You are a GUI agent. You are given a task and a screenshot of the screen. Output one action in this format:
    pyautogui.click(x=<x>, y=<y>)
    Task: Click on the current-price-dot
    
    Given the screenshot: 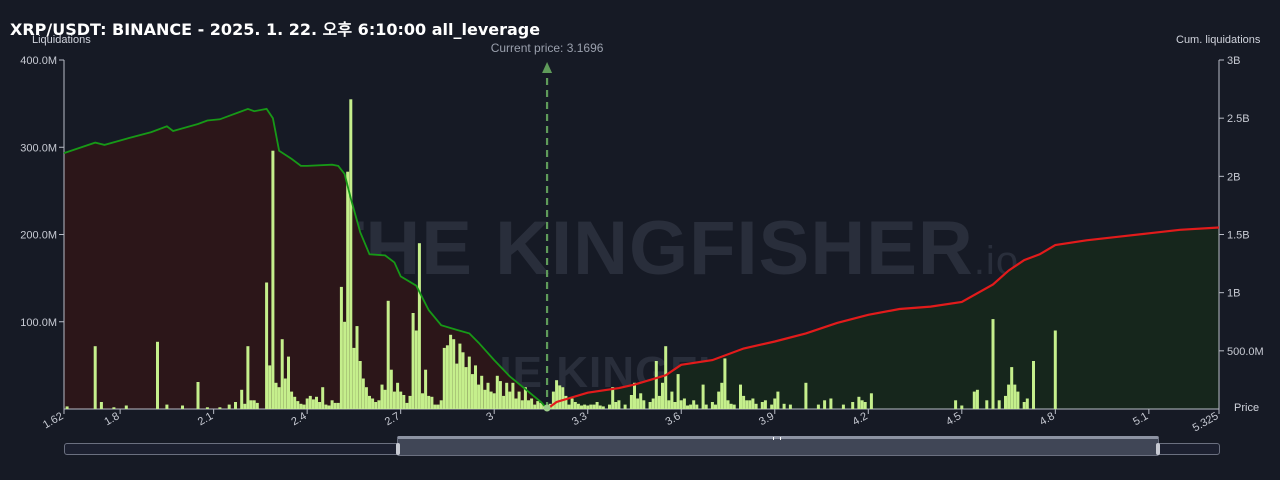 What is the action you would take?
    pyautogui.click(x=547, y=408)
    